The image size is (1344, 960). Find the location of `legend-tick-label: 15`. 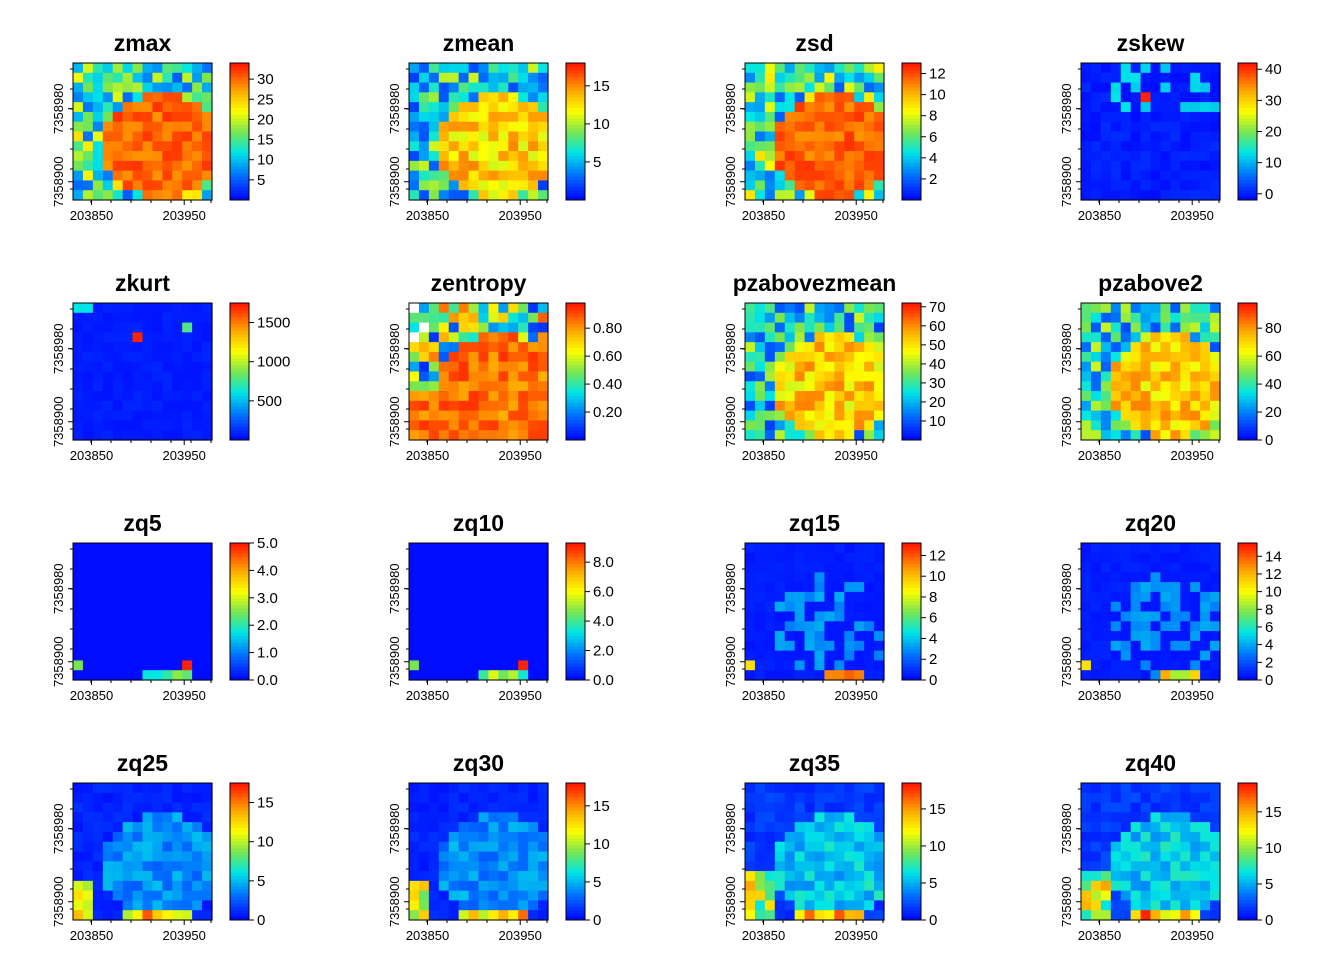

legend-tick-label: 15 is located at coordinates (1273, 812).